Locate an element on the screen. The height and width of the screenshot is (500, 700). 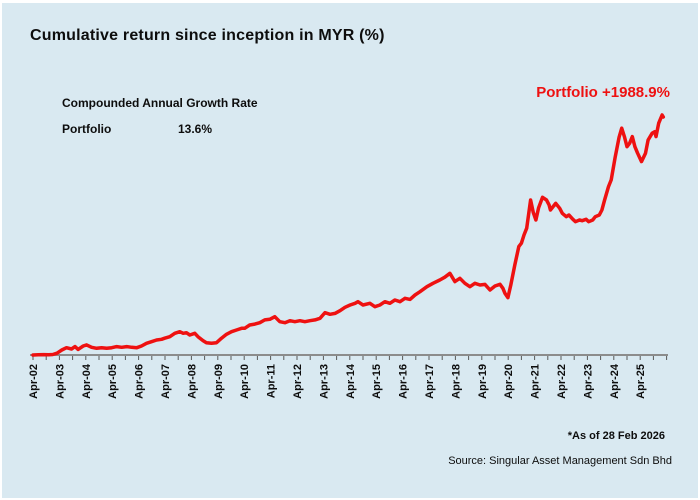
x-tick-label: Apr-03 is located at coordinates (60, 381).